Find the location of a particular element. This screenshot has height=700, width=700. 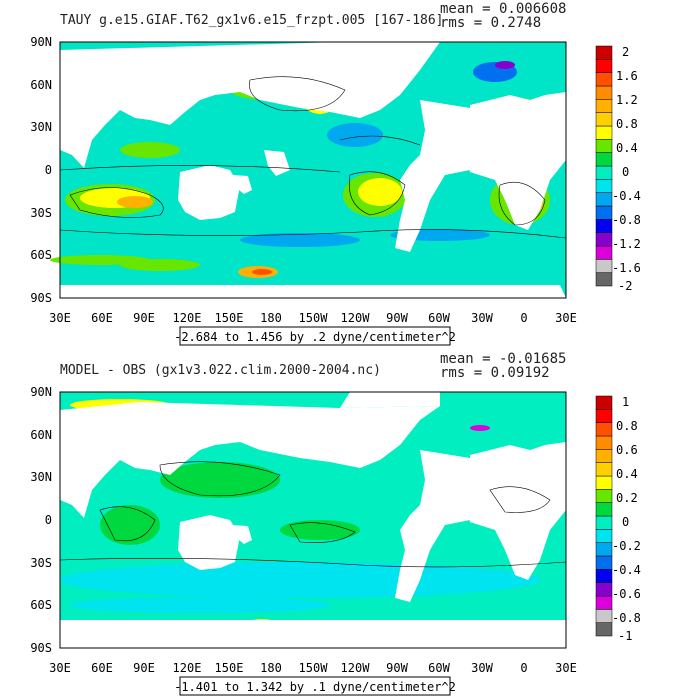

colorbar-label: -0.6 is located at coordinates (626, 594).